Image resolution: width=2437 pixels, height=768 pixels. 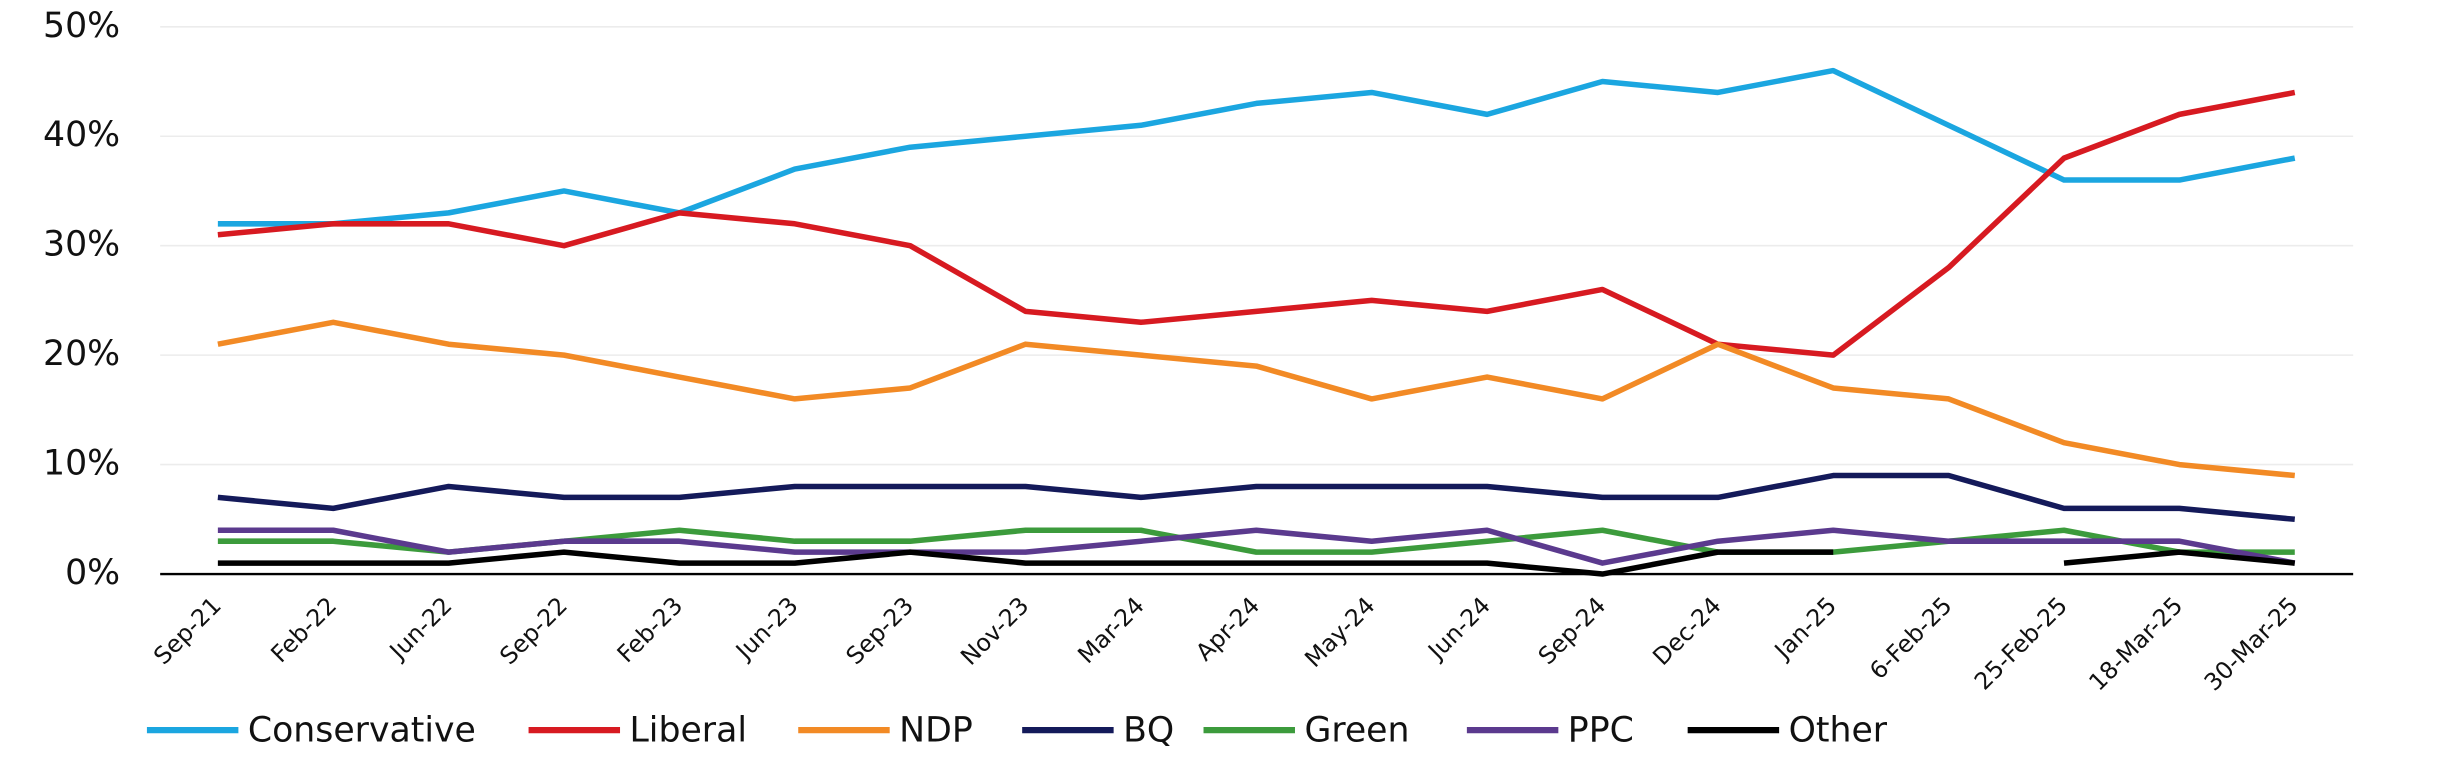 What do you see at coordinates (650, 629) in the screenshot?
I see `x-tick-label: Feb-23` at bounding box center [650, 629].